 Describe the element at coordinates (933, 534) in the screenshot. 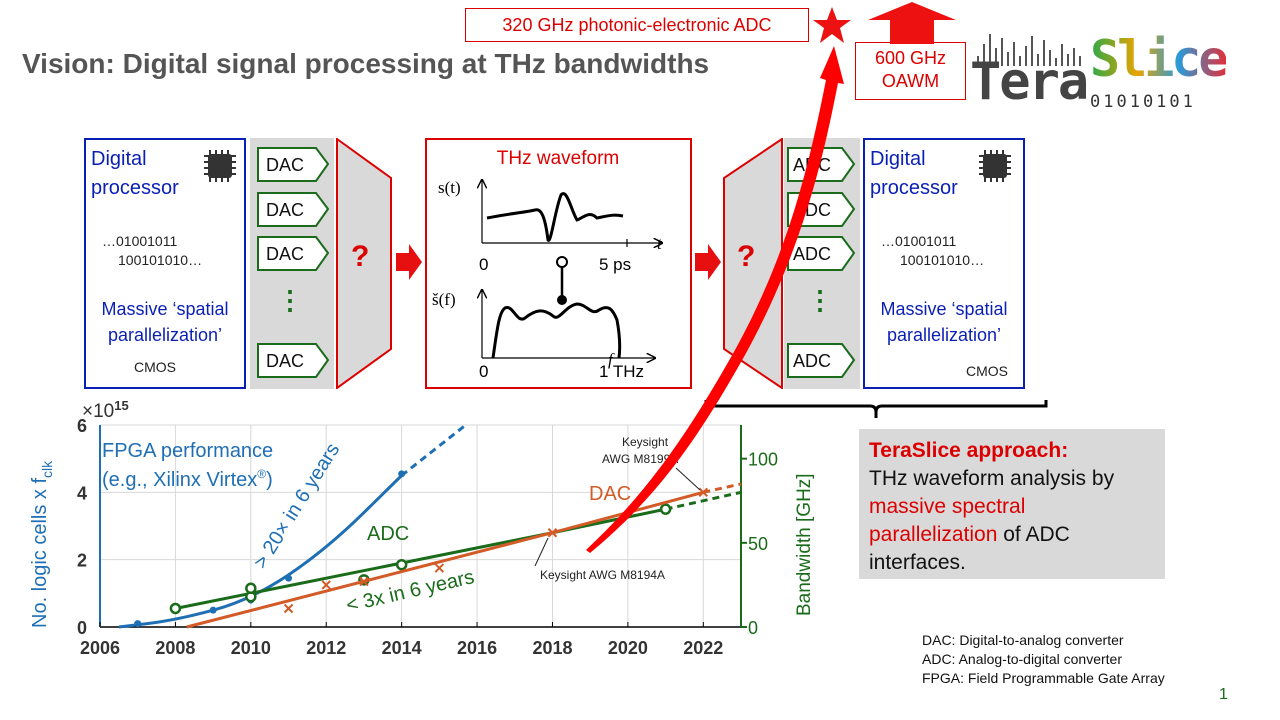

I see `teraslice-text-3-red: parallelization` at that location.